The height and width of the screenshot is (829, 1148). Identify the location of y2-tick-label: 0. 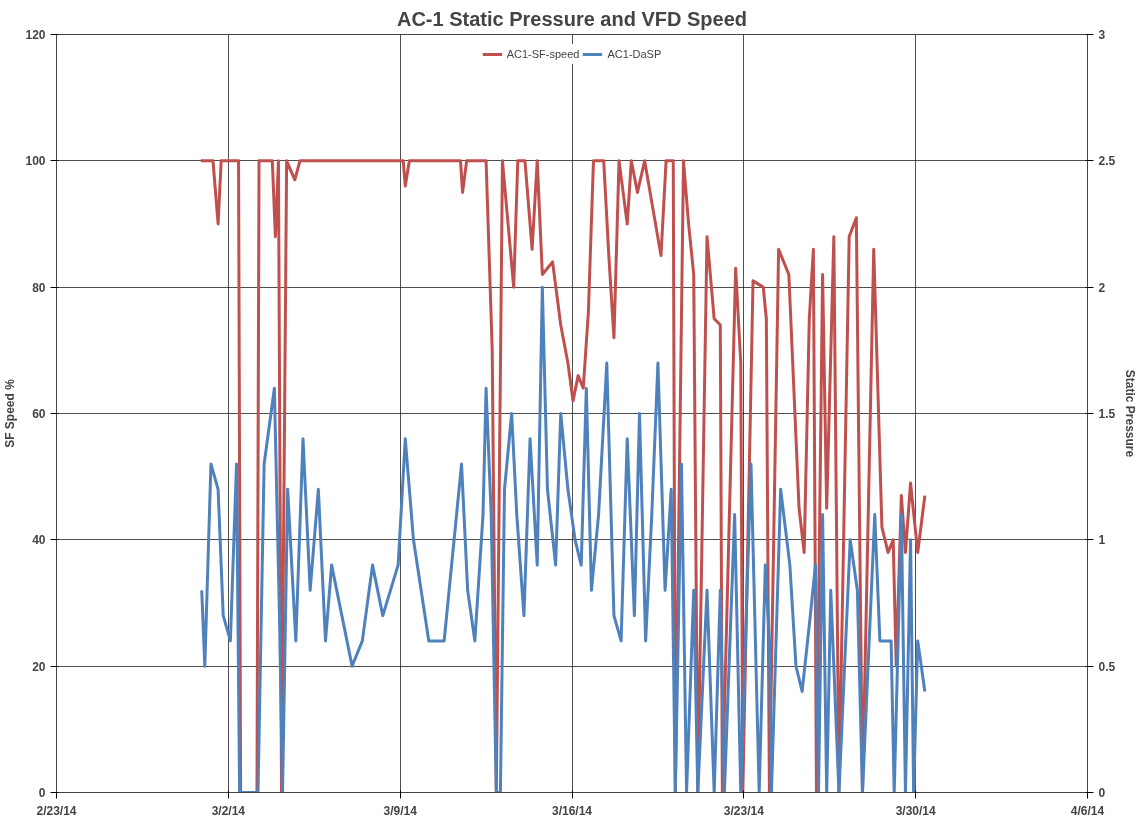
(1102, 793).